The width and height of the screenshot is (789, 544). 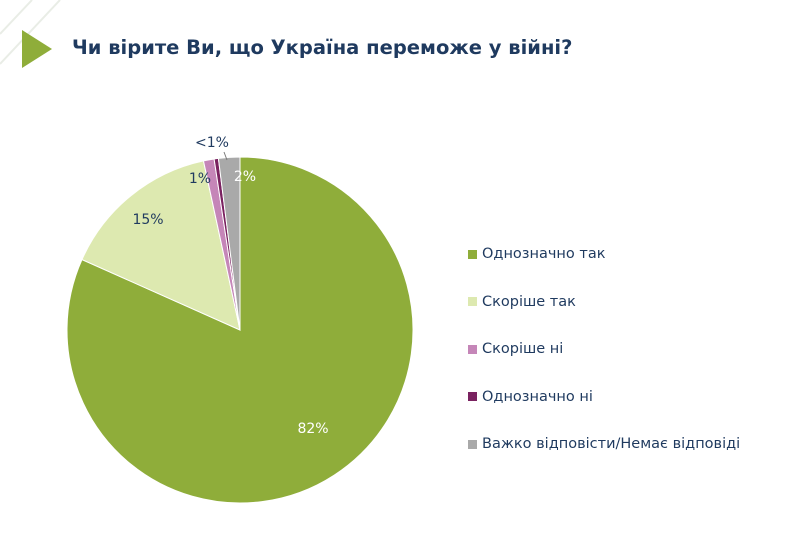 I want to click on data-label-5: 2%, so click(x=245, y=177).